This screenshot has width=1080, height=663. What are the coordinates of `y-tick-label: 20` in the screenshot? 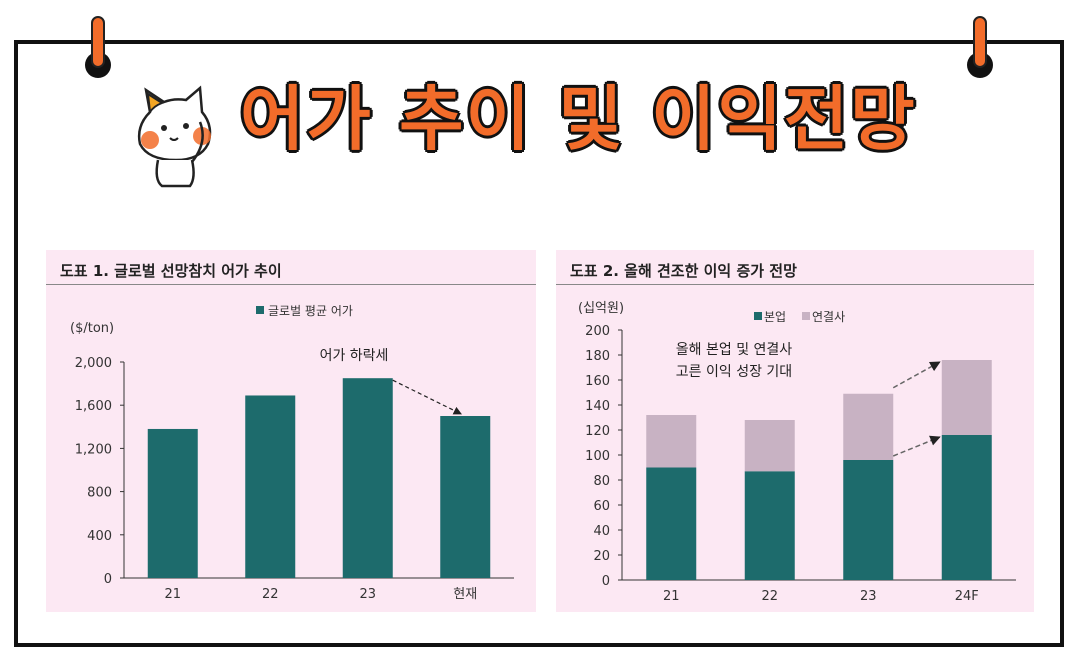 It's located at (601, 556).